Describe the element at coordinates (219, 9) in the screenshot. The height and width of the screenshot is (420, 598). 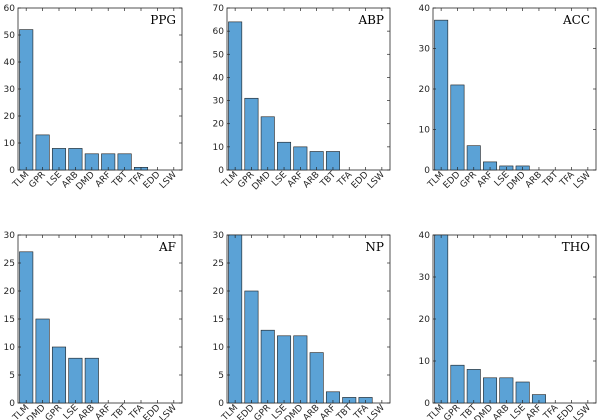
I see `y-tick-label: 70` at that location.